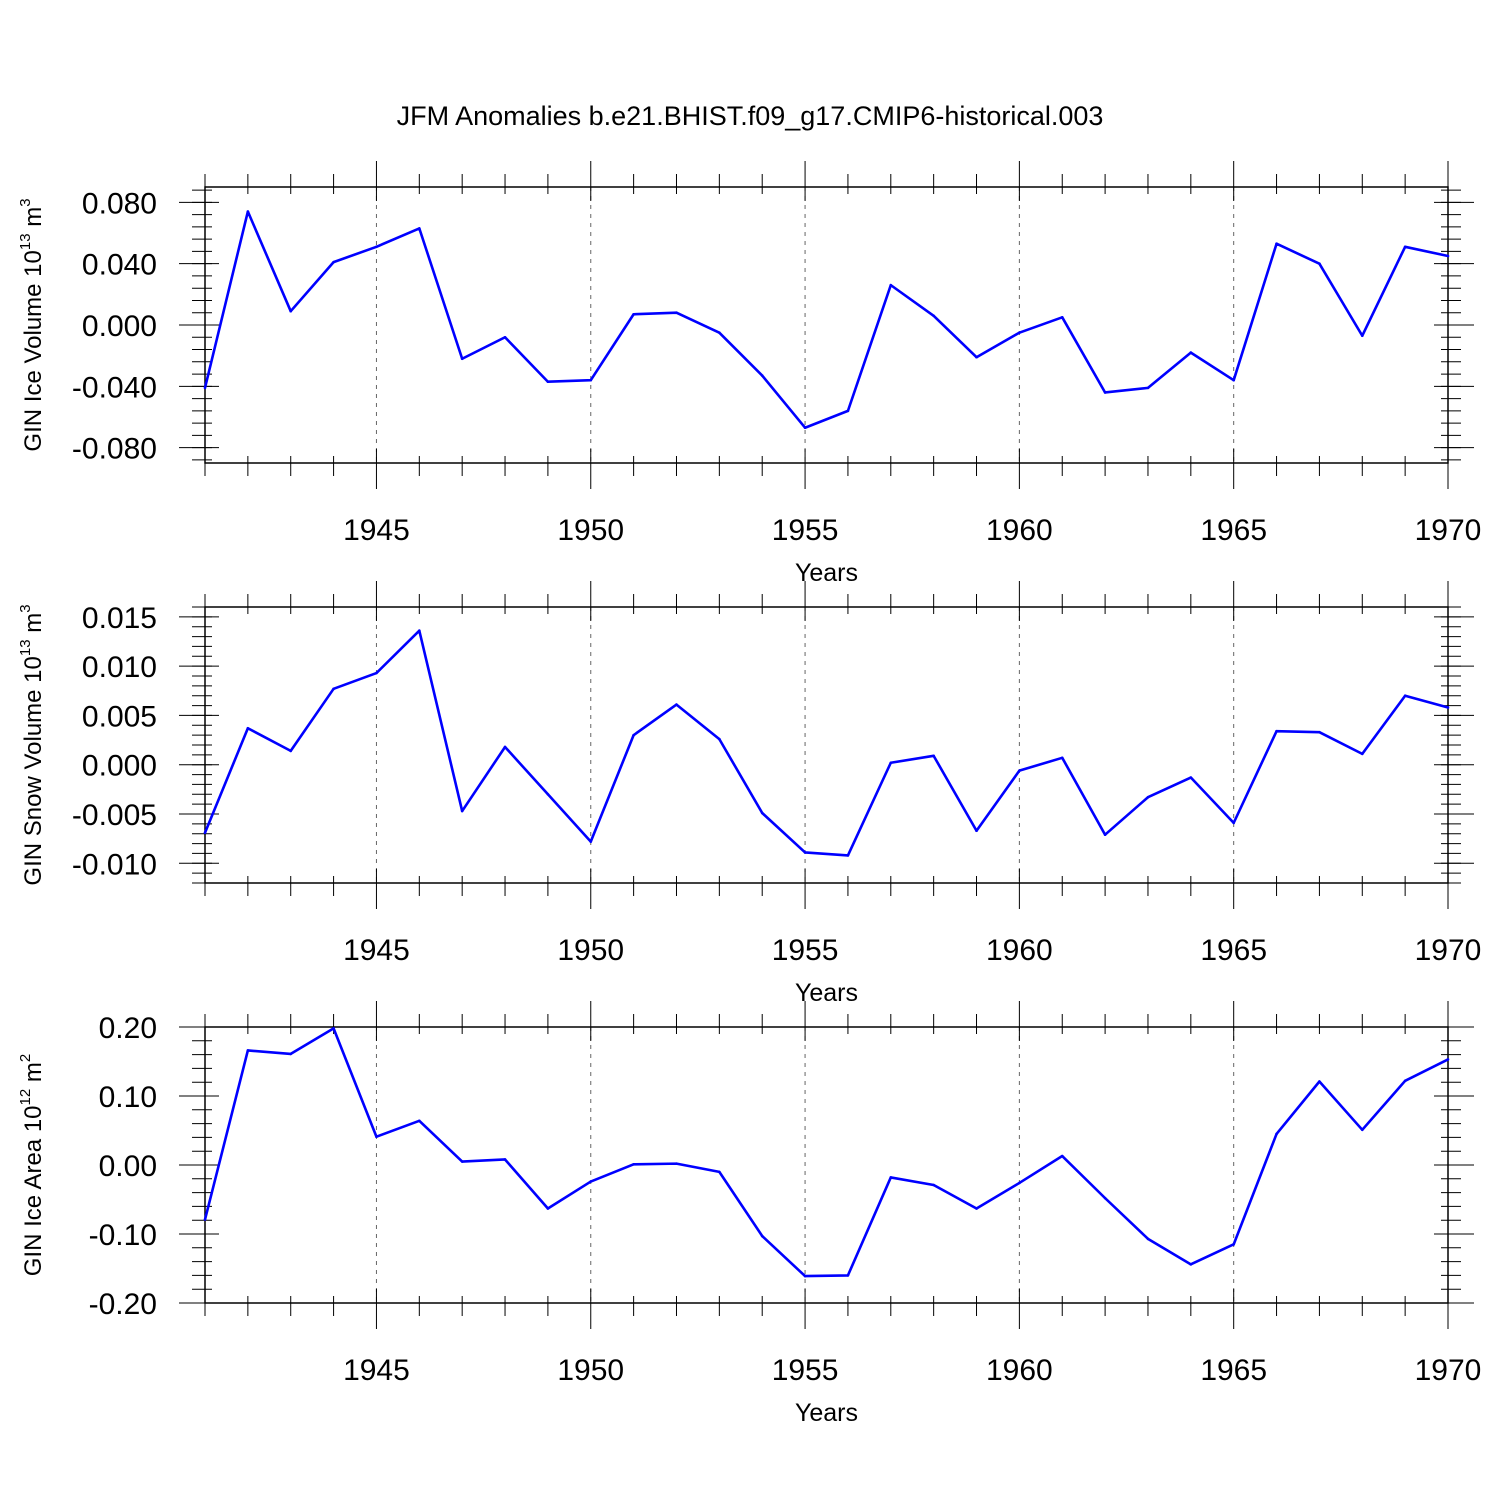  Describe the element at coordinates (119, 326) in the screenshot. I see `y-tick-label: 0.000` at that location.